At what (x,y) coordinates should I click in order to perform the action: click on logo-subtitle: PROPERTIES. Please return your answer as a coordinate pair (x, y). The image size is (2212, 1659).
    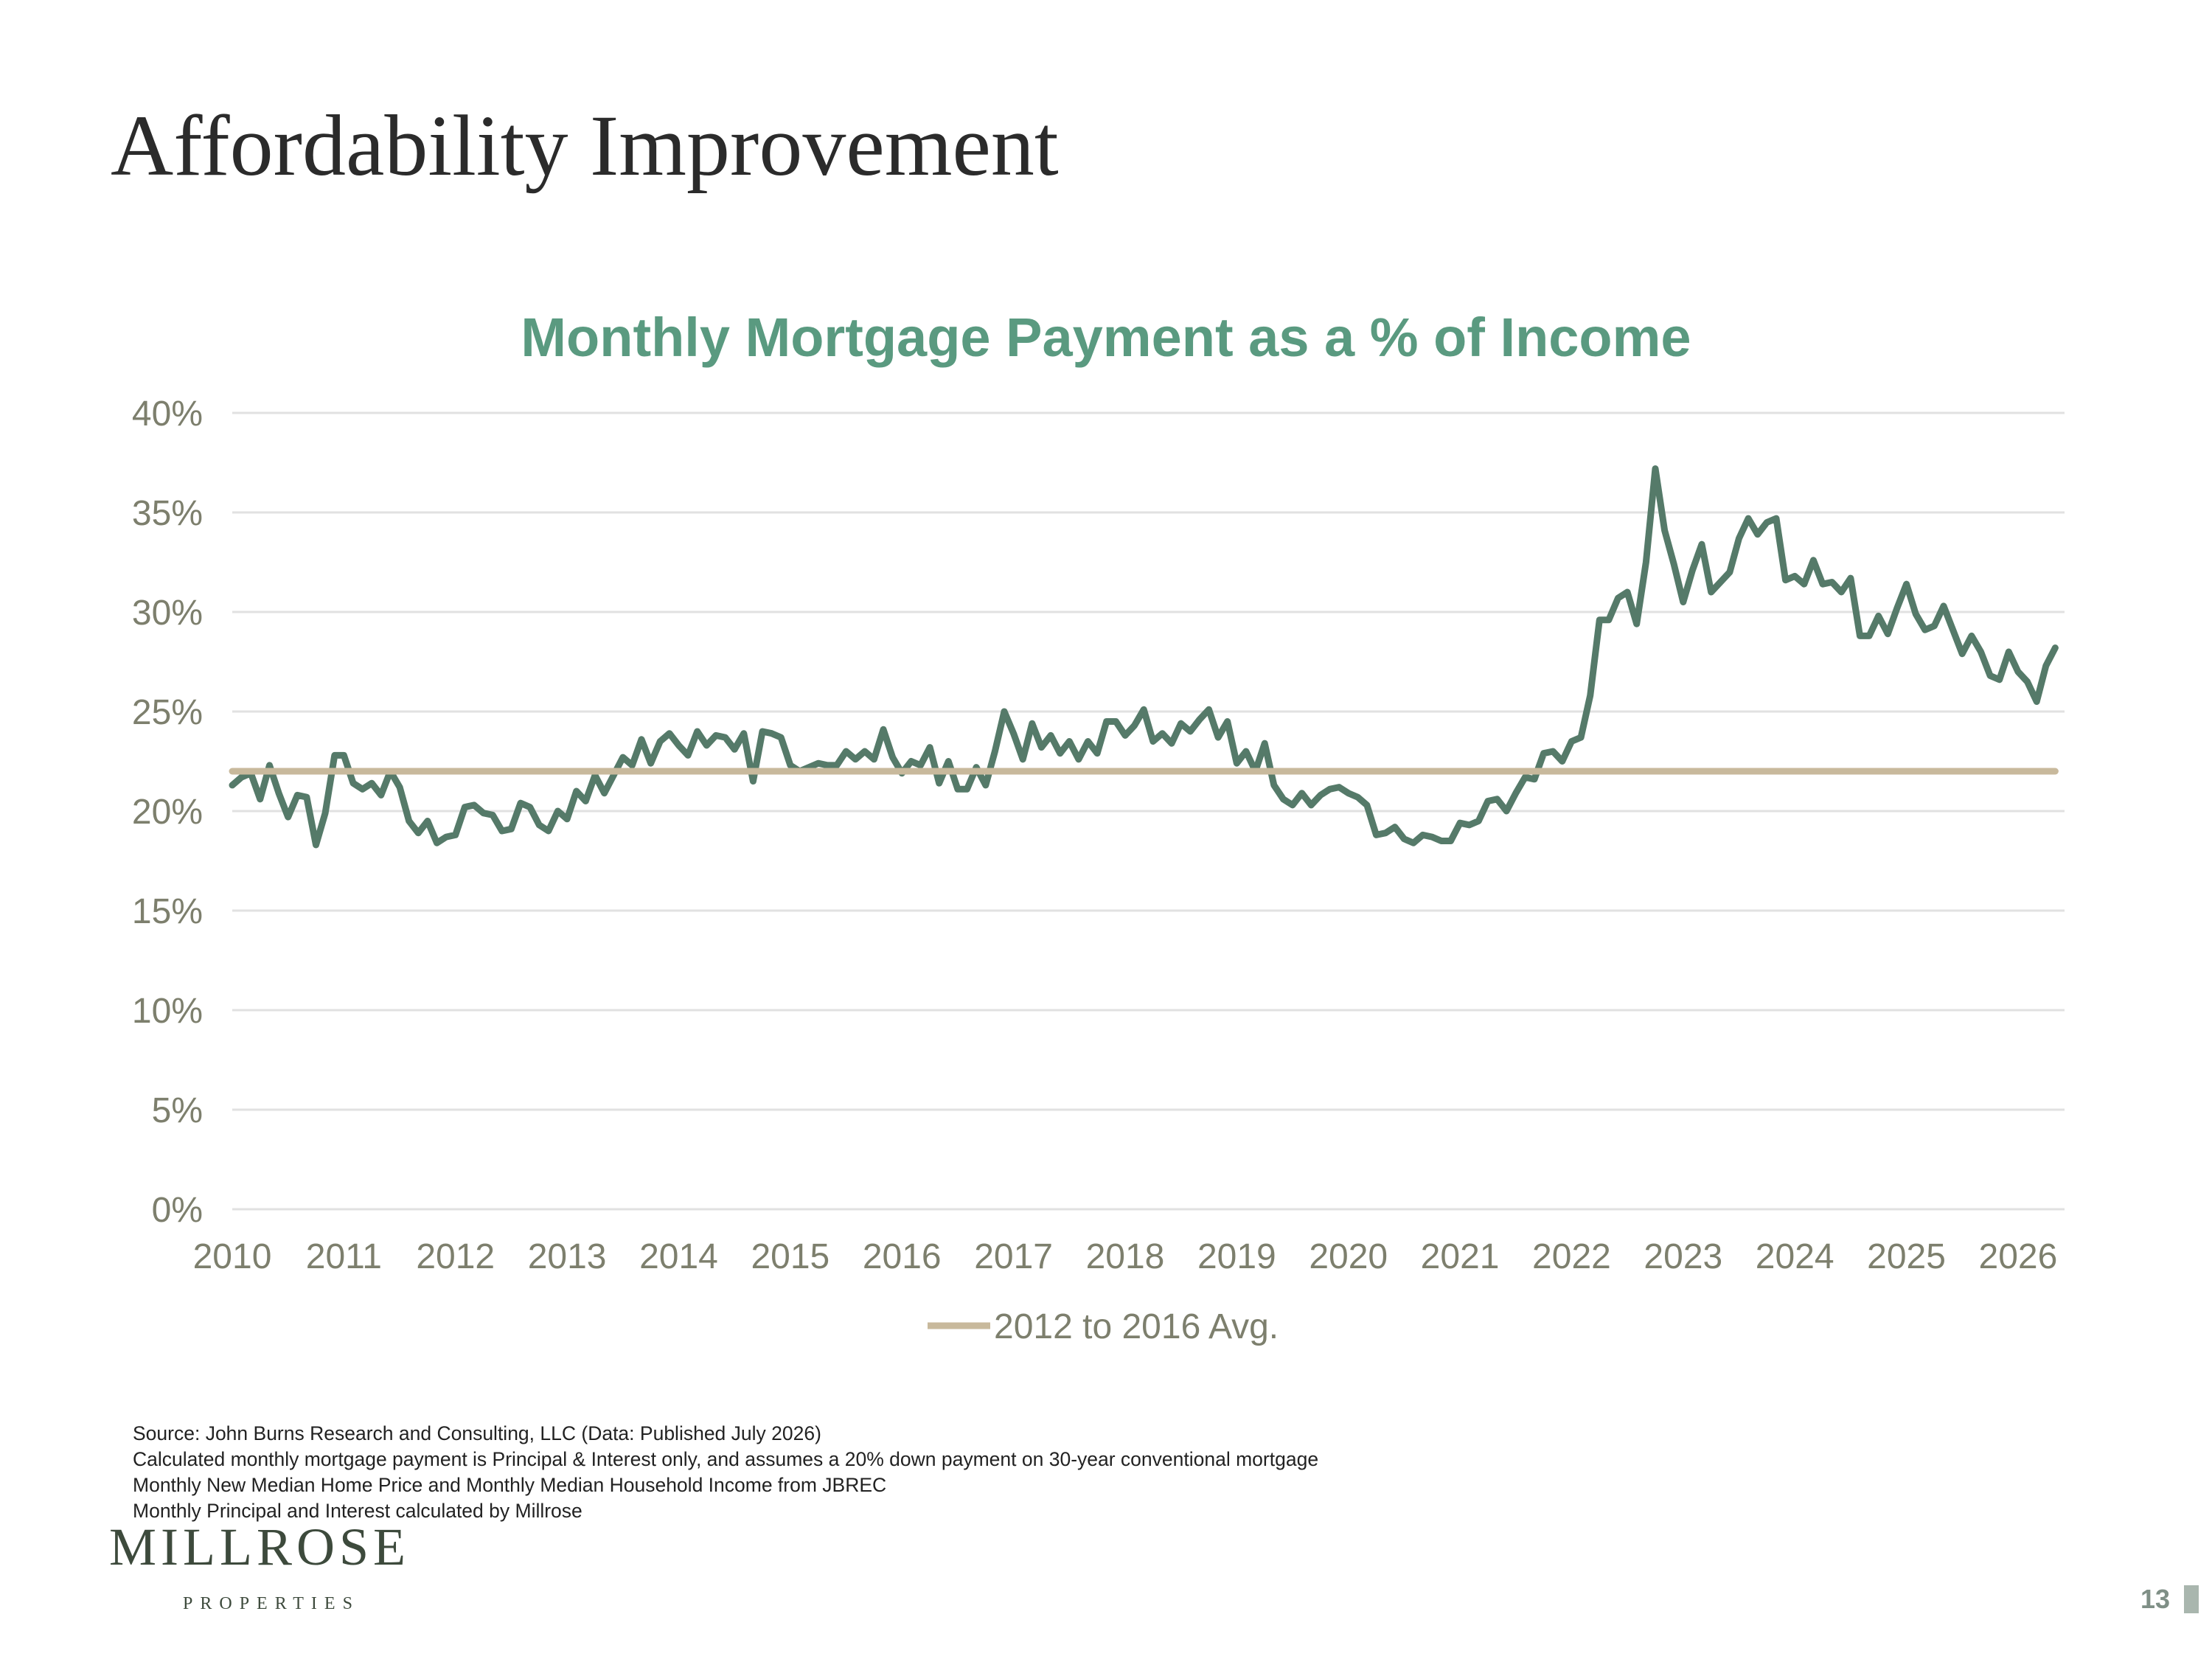
    Looking at the image, I should click on (271, 1603).